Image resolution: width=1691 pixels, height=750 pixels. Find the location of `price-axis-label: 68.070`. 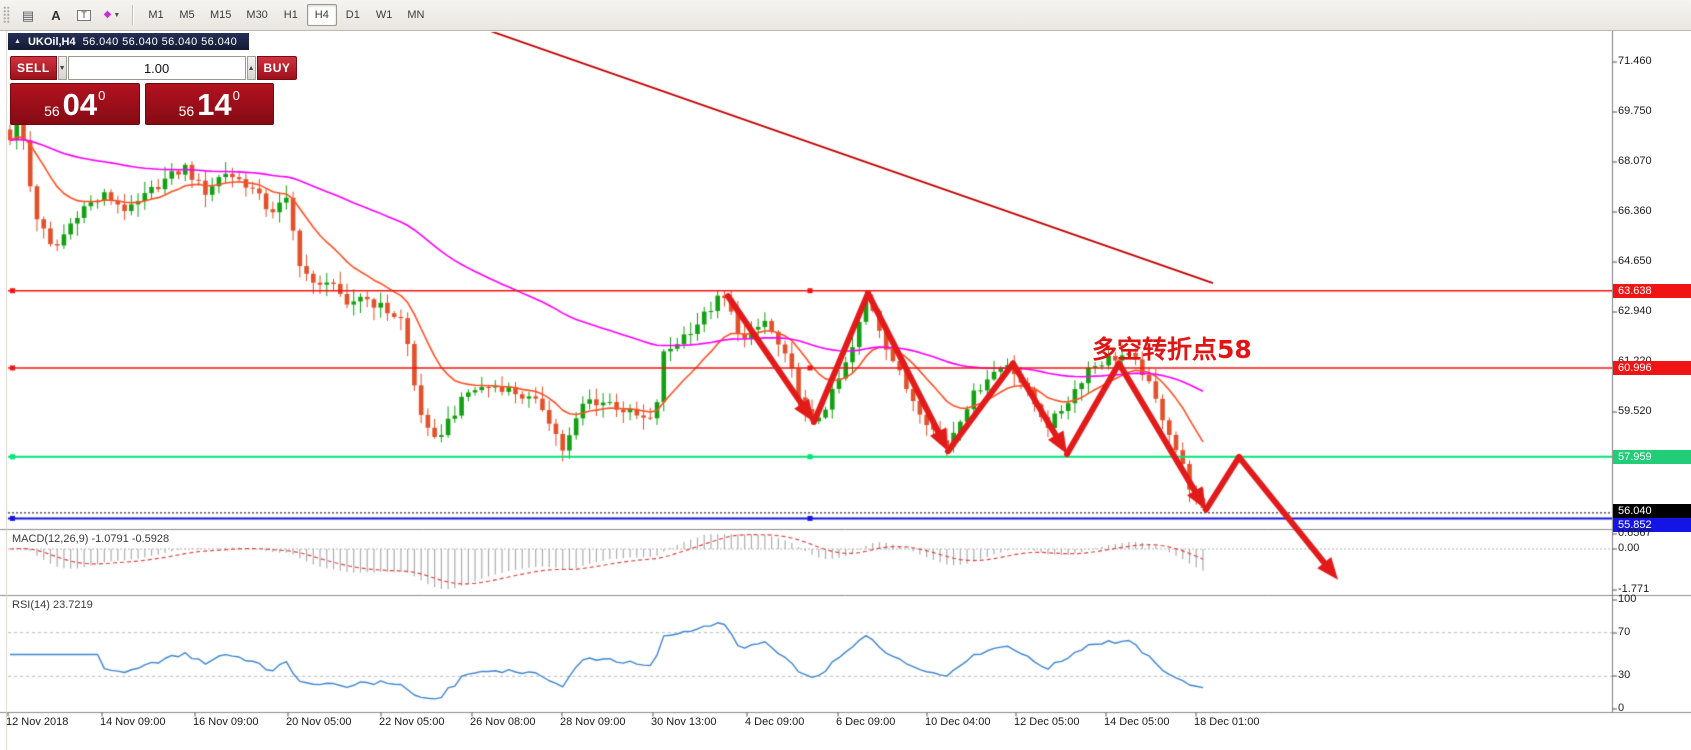

price-axis-label: 68.070 is located at coordinates (1635, 161).